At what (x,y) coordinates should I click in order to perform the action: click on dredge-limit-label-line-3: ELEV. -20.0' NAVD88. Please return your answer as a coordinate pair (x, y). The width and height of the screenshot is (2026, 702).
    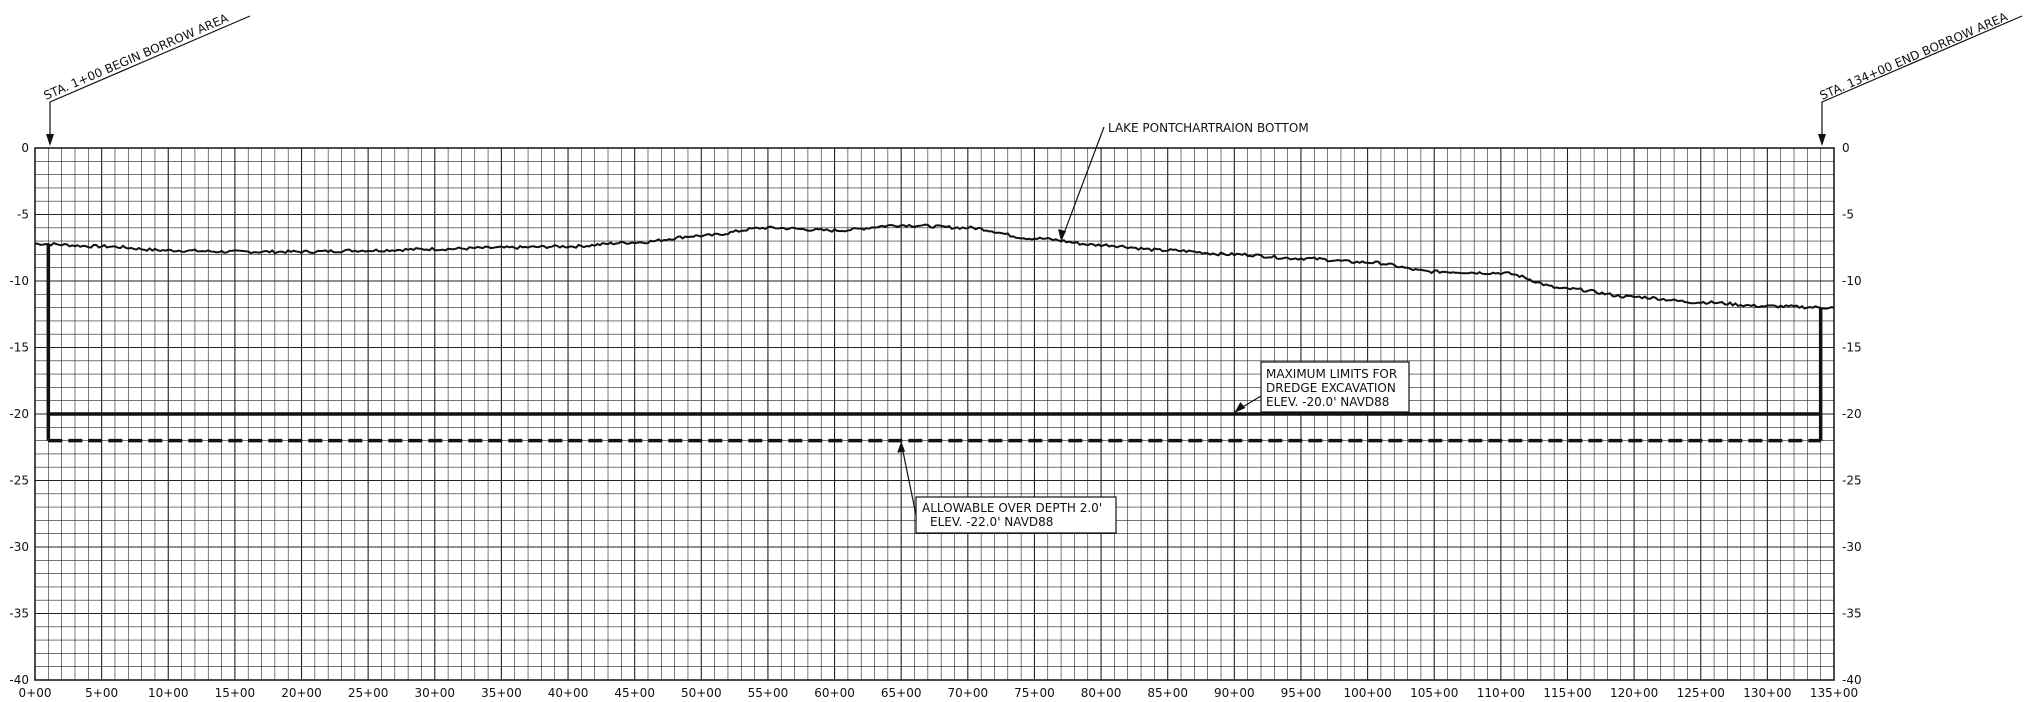
    Looking at the image, I should click on (1327, 402).